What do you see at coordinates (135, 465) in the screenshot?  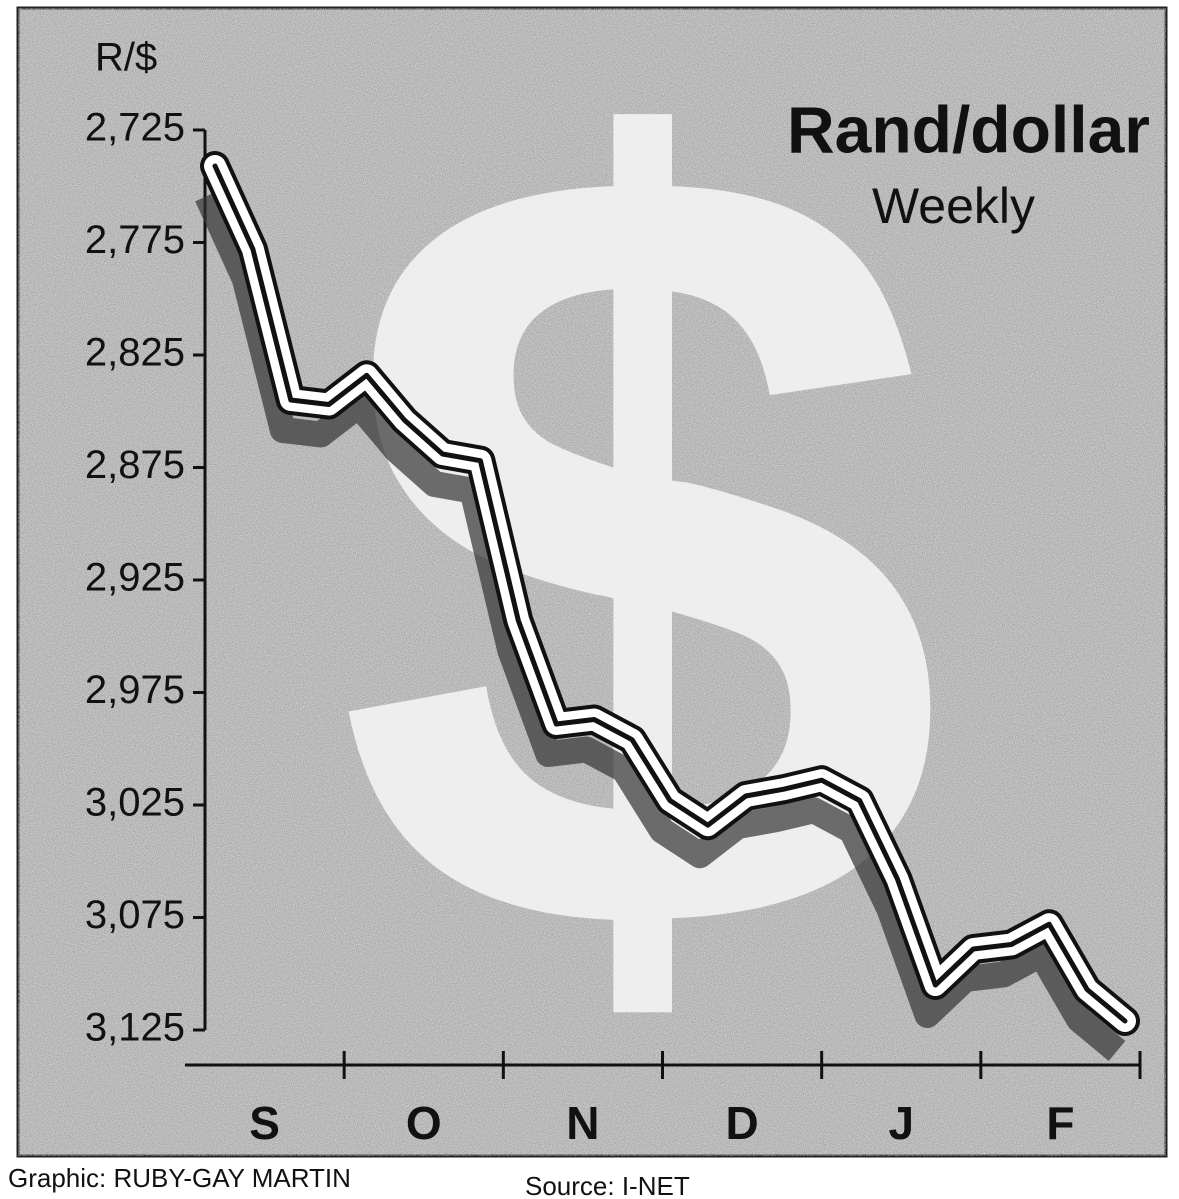 I see `y-tick-label: 2,875` at bounding box center [135, 465].